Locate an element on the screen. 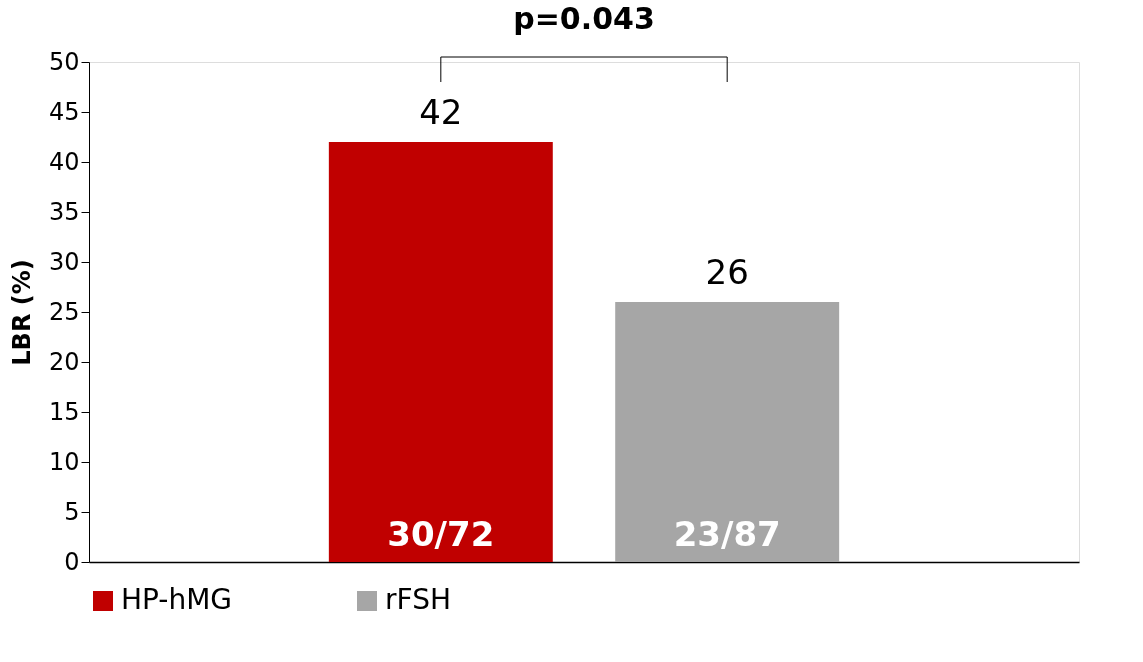  y-tick-label: 30 is located at coordinates (64, 261).